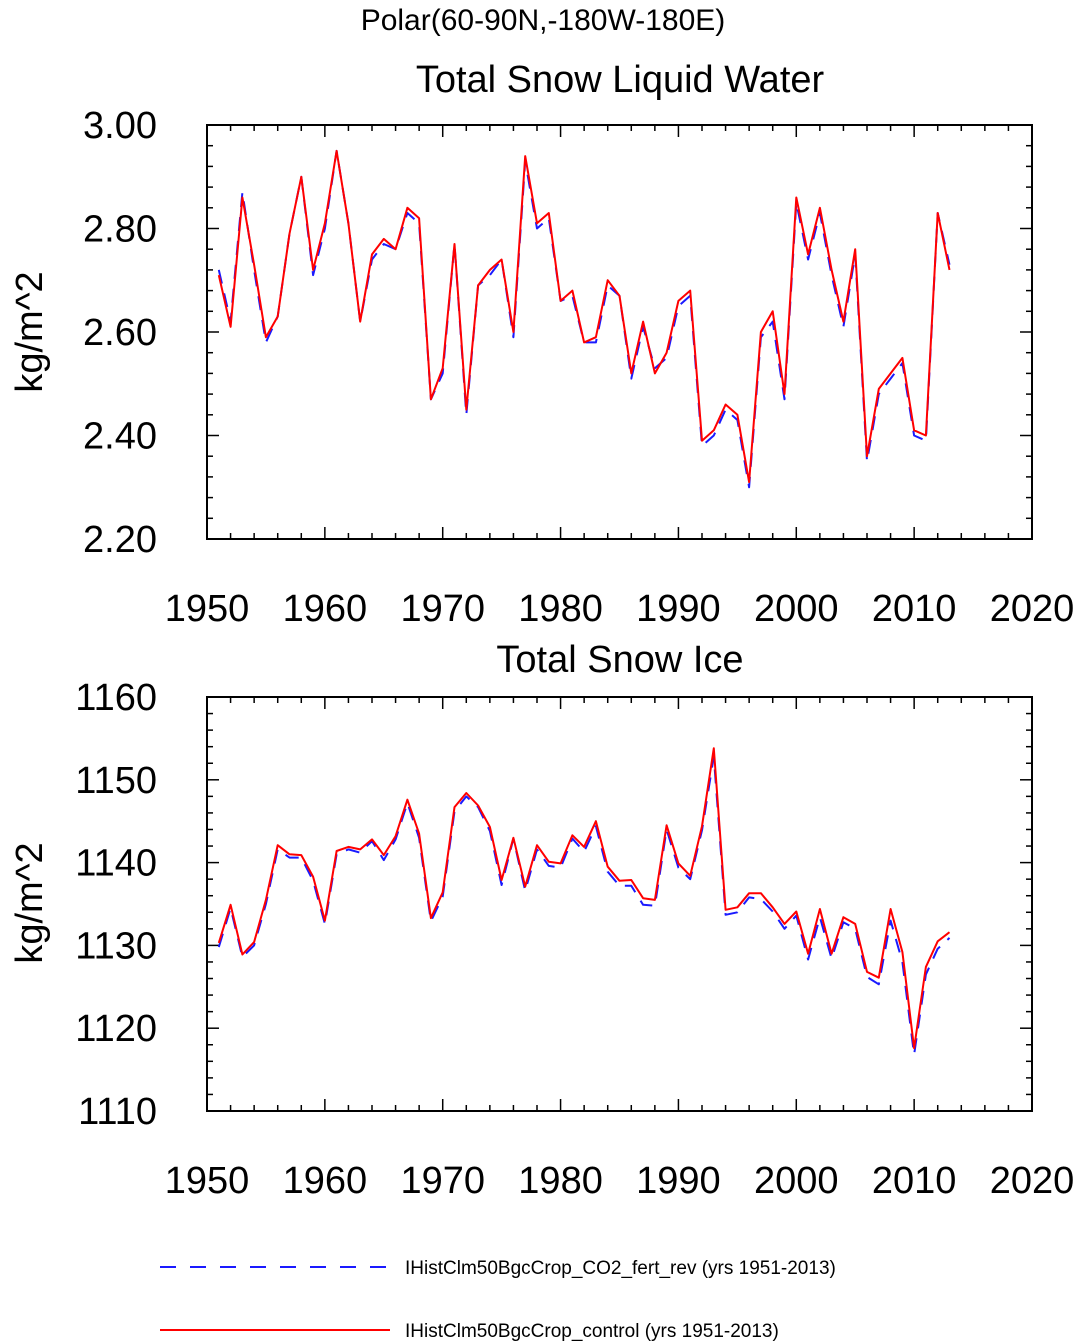  I want to click on y-tick-label: 3.00, so click(120, 126).